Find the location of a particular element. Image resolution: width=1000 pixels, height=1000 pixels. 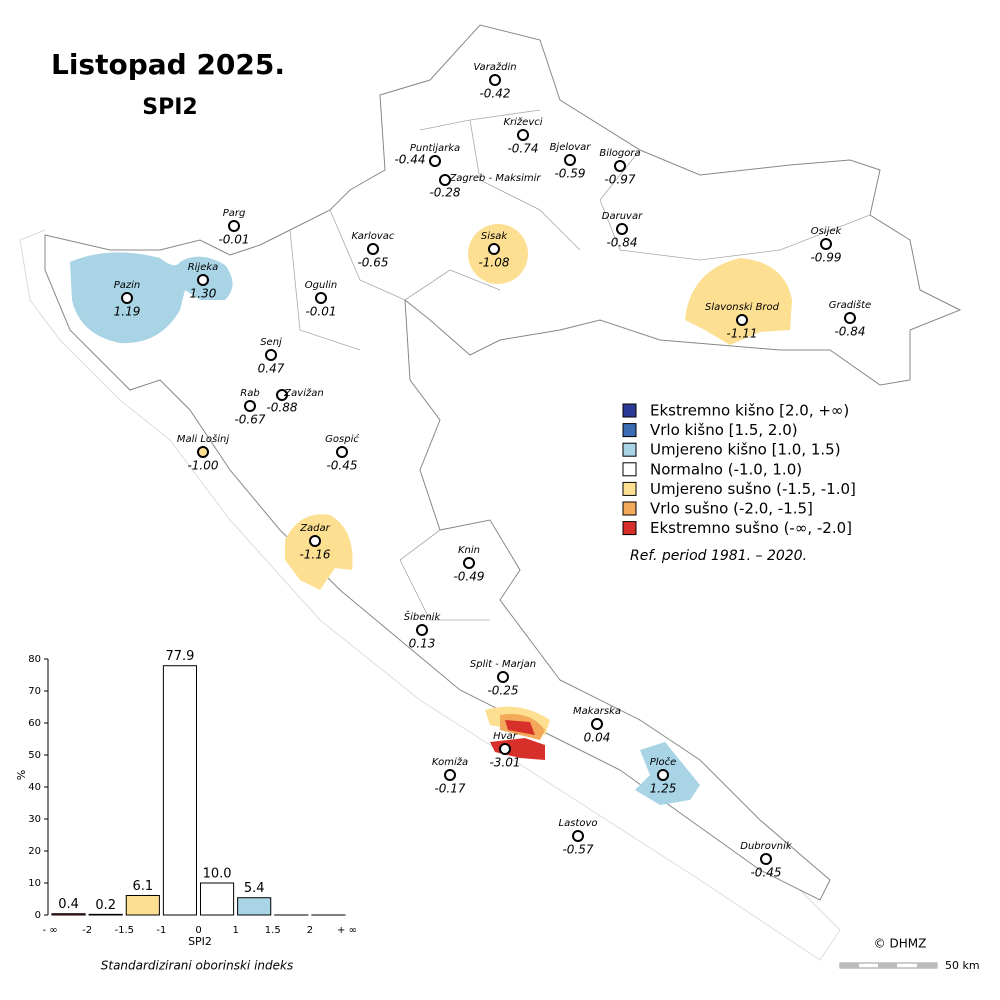

x-tick-label: 1.5 is located at coordinates (273, 930).